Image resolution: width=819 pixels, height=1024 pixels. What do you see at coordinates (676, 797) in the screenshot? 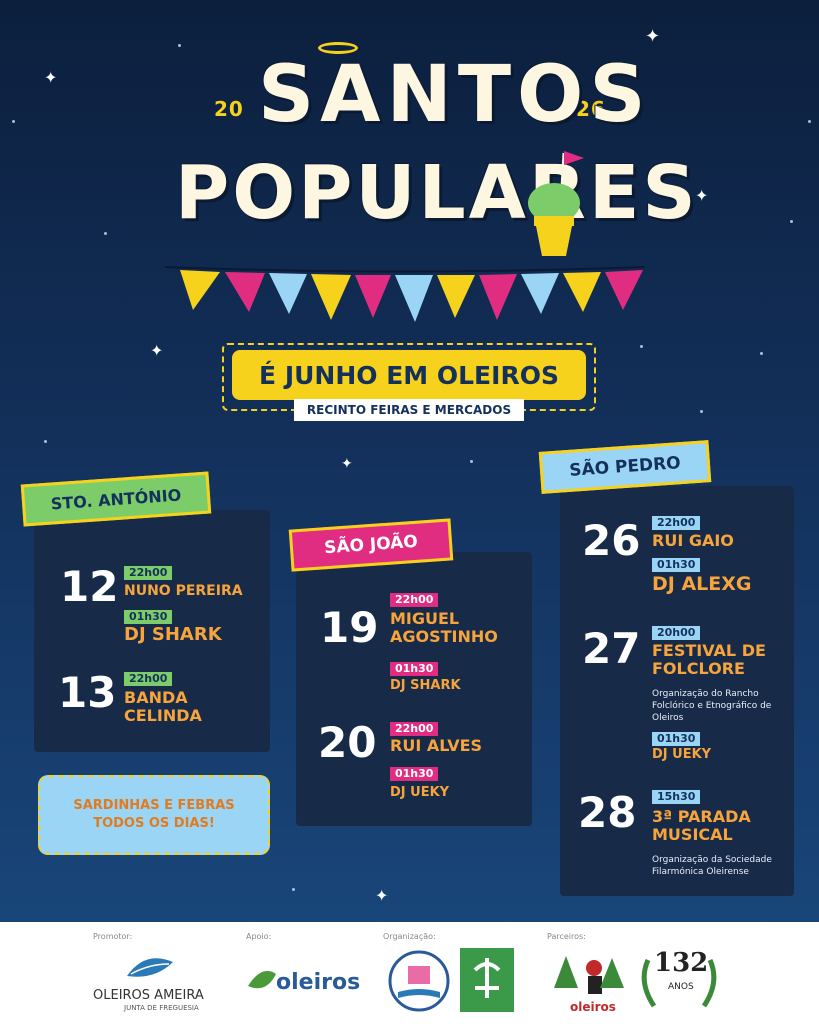
I see `time-badge: 15h30` at bounding box center [676, 797].